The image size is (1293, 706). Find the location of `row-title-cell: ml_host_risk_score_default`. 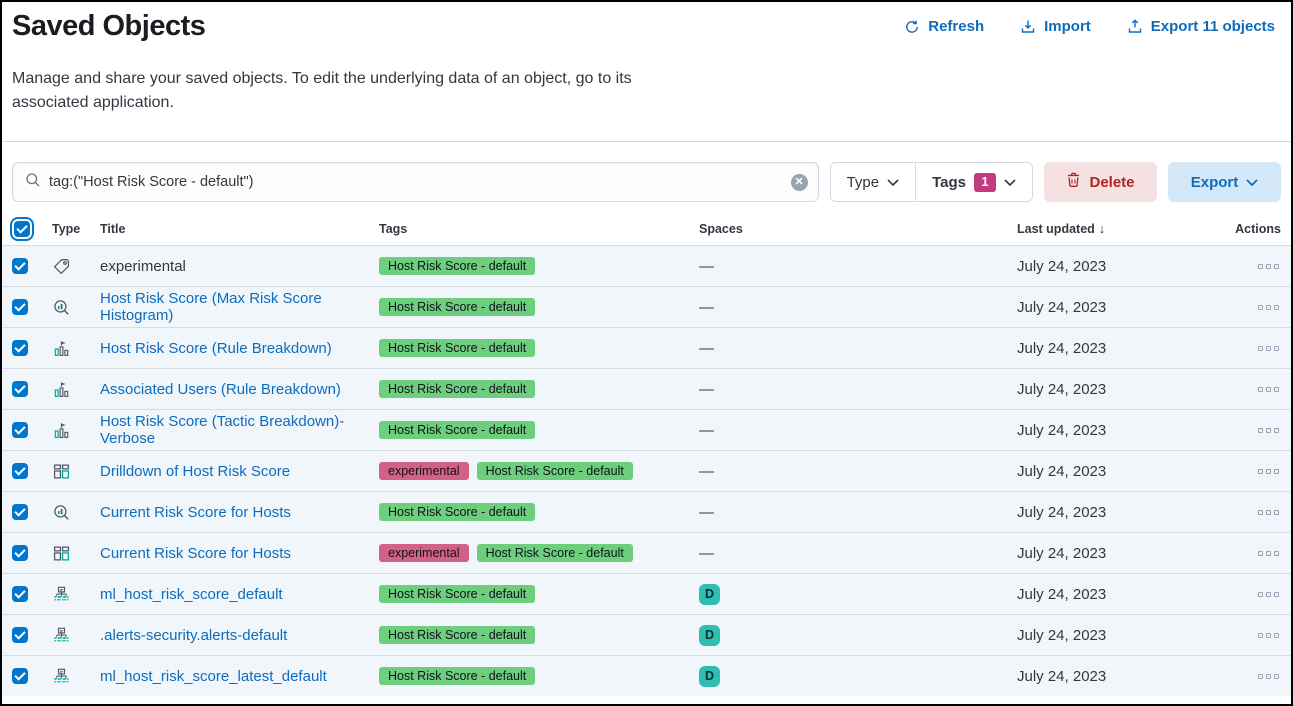

row-title-cell: ml_host_risk_score_default is located at coordinates (239, 594).